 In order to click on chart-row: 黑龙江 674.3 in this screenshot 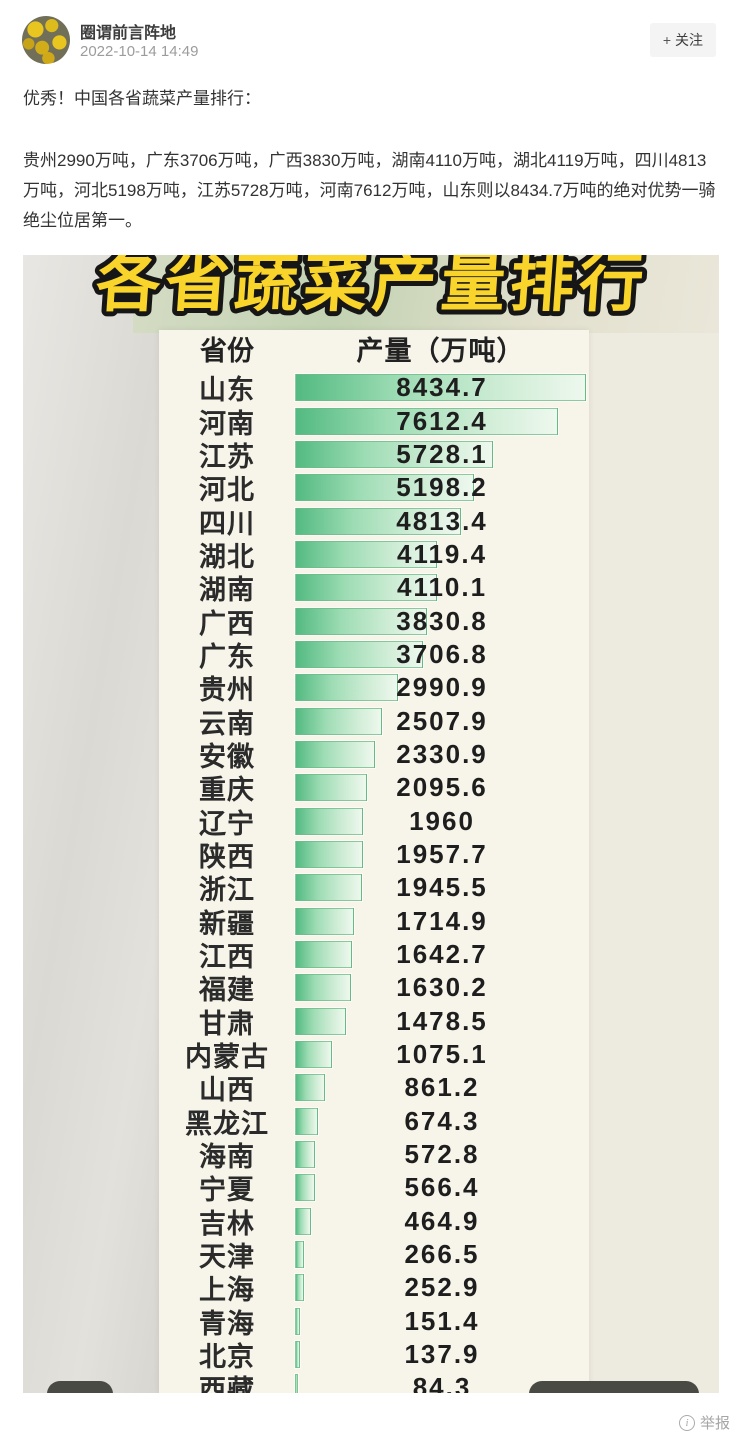, I will do `click(374, 1122)`.